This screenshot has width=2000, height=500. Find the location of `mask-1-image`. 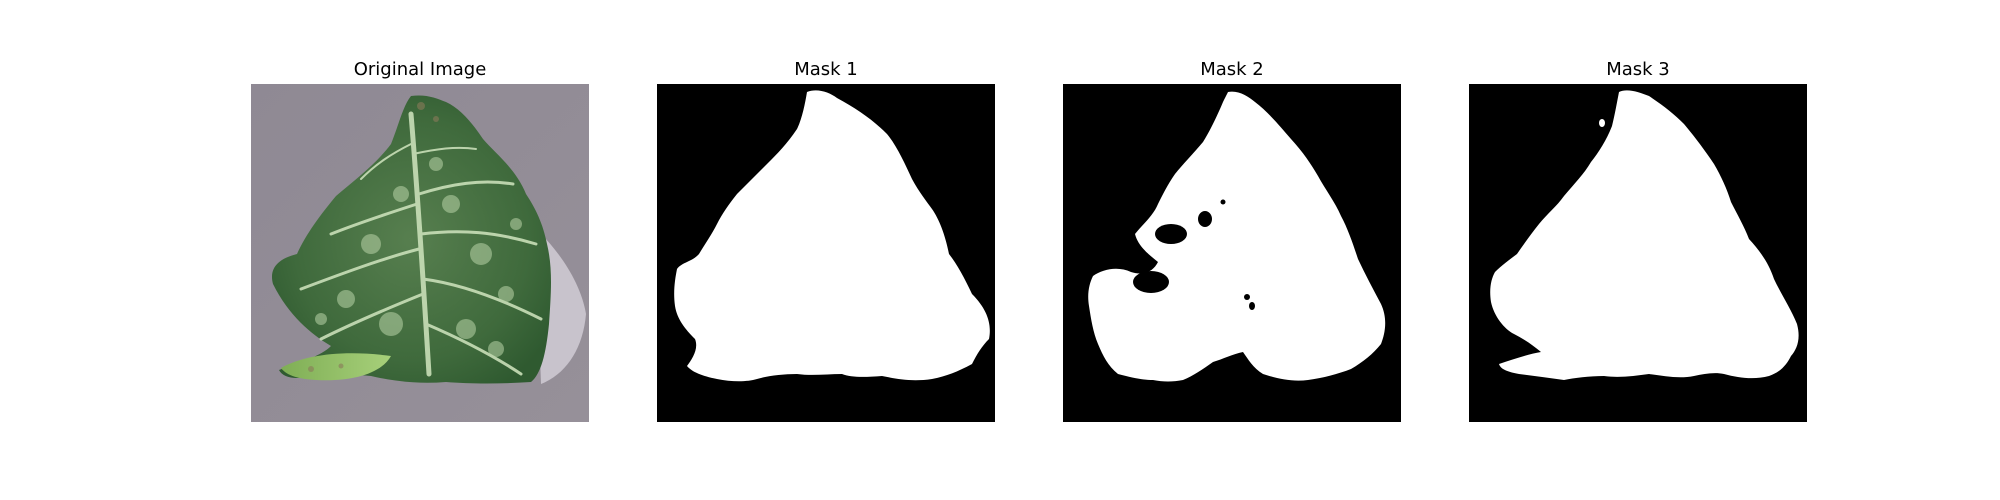

mask-1-image is located at coordinates (826, 253).